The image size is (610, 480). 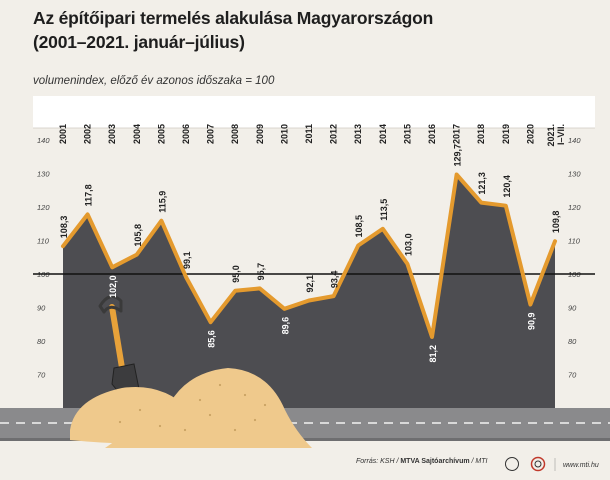 I want to click on source-bold: MTVA Sajtóarchívum, so click(x=435, y=461).